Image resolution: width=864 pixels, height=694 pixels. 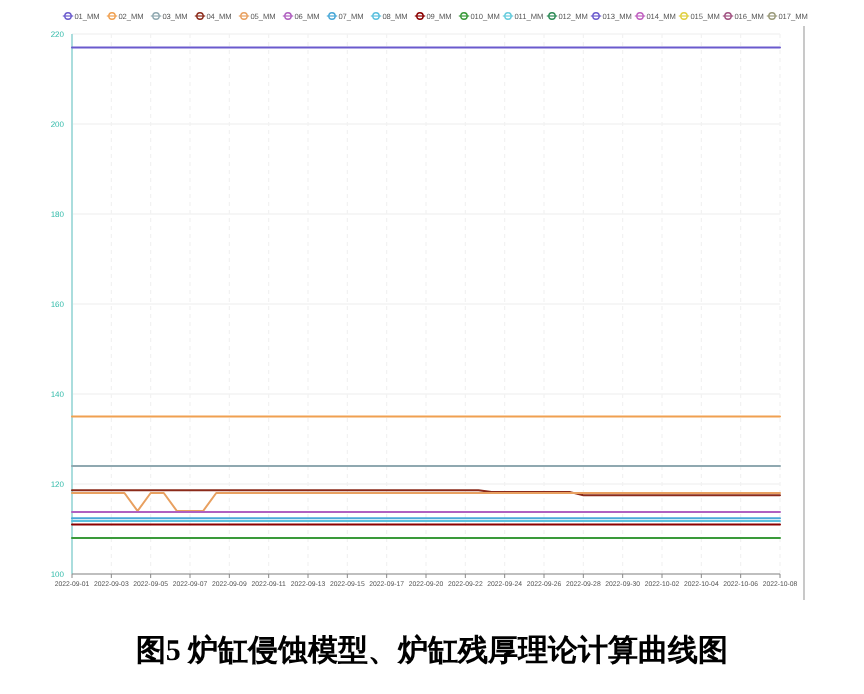 I want to click on caption: 图5 炉缸侵蚀模型、炉缸残厚理论计算曲线图, so click(x=432, y=650).